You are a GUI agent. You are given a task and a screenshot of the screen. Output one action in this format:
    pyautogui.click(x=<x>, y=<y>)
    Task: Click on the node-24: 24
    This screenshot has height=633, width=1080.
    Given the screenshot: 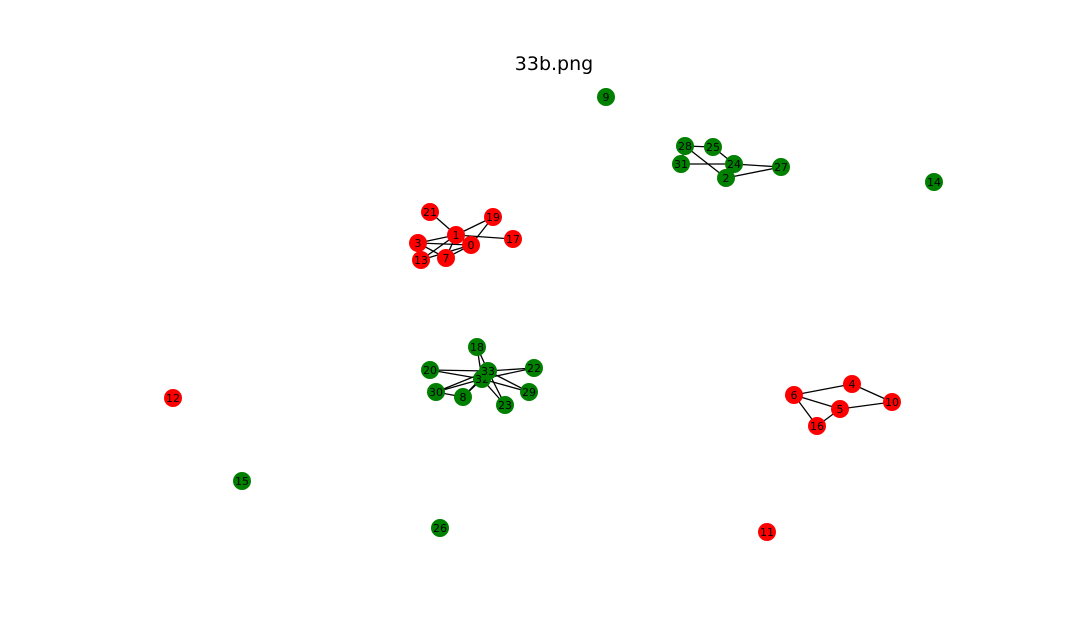 What is the action you would take?
    pyautogui.click(x=734, y=164)
    